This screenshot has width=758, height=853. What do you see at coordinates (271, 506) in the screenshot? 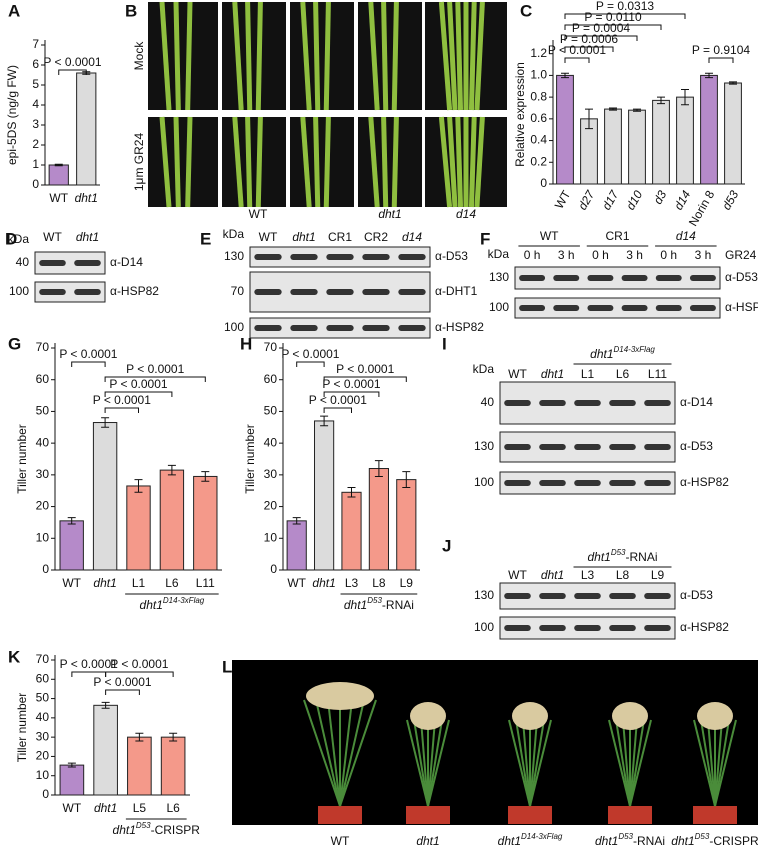
I see `y-tick-label: 20` at bounding box center [271, 506].